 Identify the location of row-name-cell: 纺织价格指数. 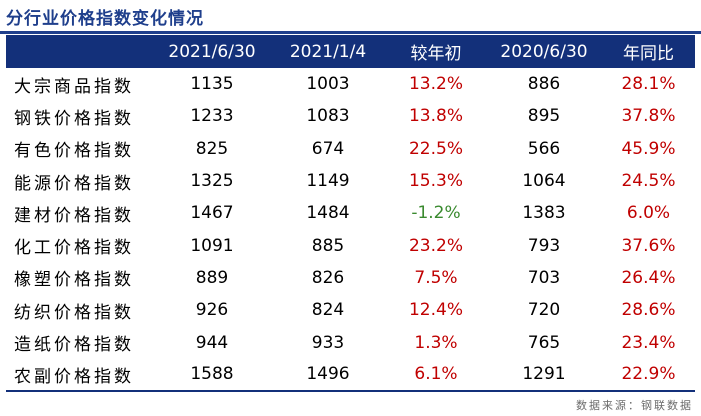
(74, 312).